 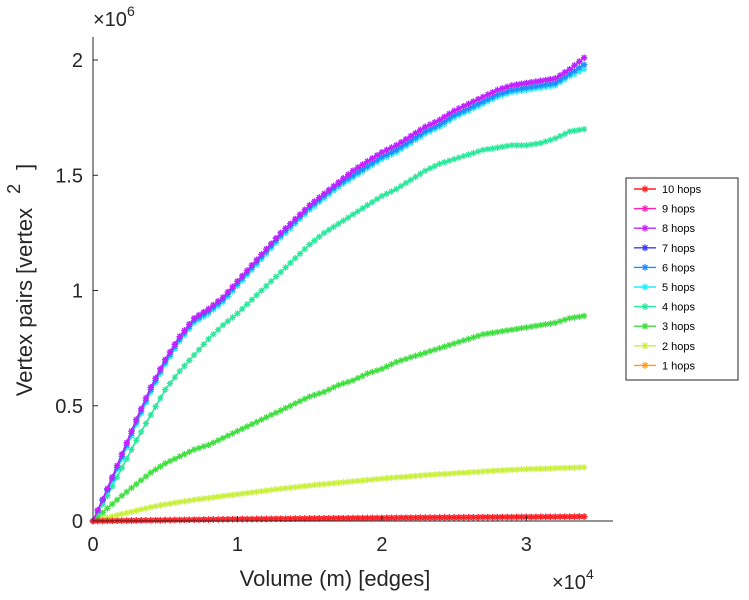 I want to click on legend-label: 2 hops, so click(x=679, y=347).